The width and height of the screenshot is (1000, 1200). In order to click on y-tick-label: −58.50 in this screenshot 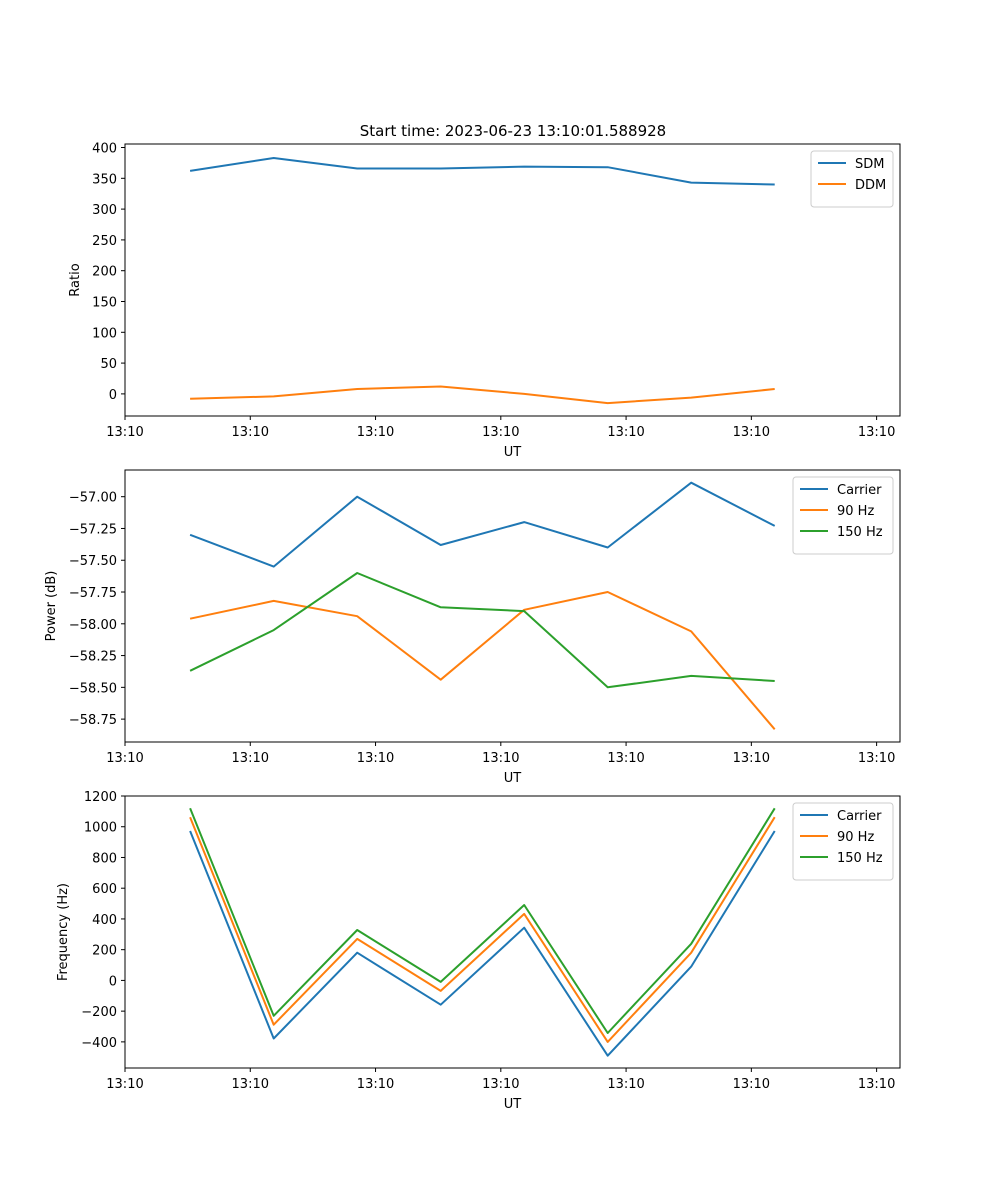, I will do `click(93, 688)`.